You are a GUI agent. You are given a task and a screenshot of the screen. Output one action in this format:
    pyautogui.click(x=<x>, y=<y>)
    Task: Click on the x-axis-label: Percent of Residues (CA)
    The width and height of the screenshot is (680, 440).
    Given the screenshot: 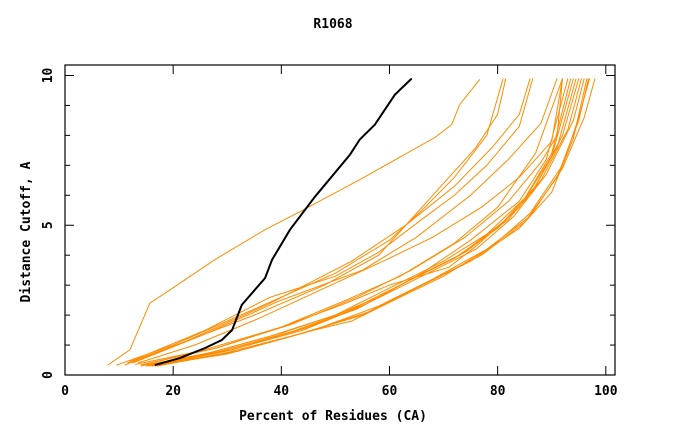 What is the action you would take?
    pyautogui.click(x=333, y=416)
    